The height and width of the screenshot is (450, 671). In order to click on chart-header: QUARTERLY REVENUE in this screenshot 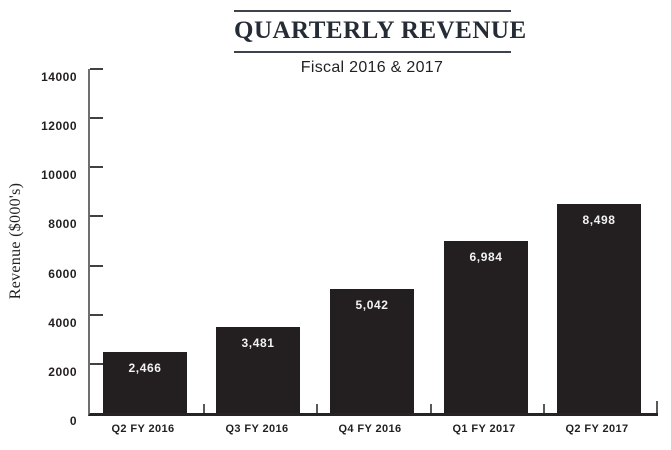, I will do `click(380, 31)`.